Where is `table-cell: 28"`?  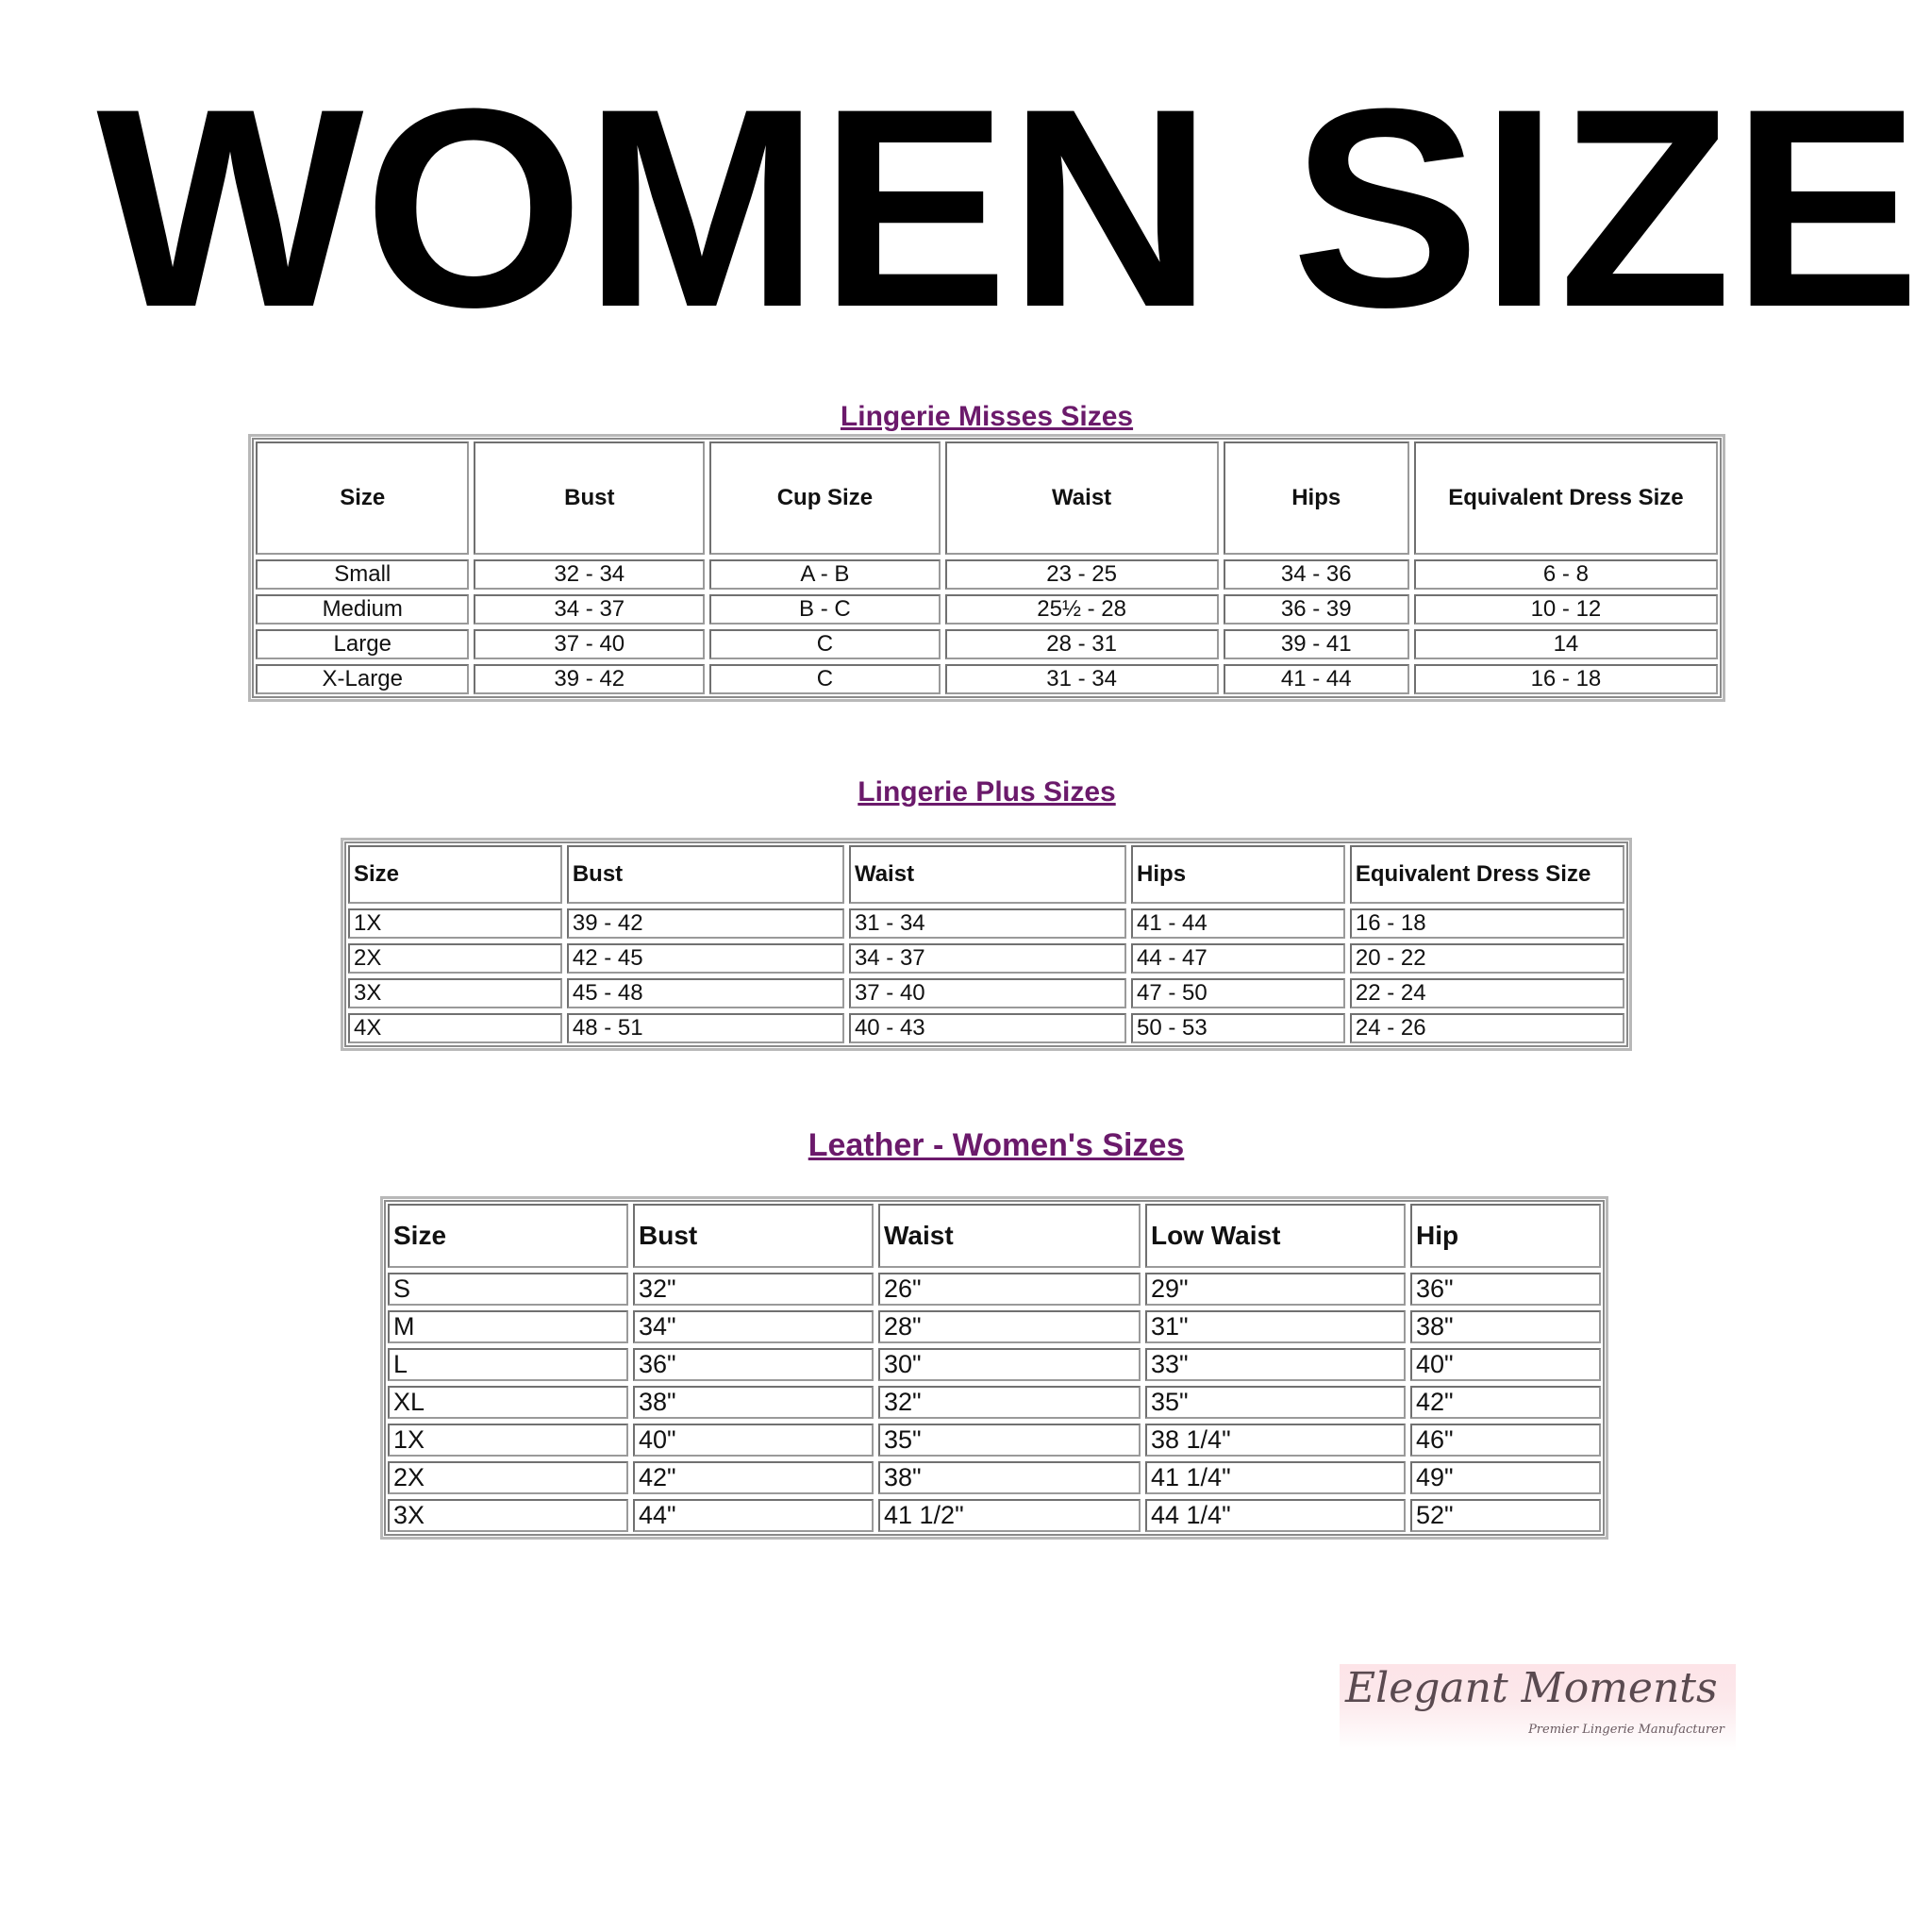 table-cell: 28" is located at coordinates (1010, 1327).